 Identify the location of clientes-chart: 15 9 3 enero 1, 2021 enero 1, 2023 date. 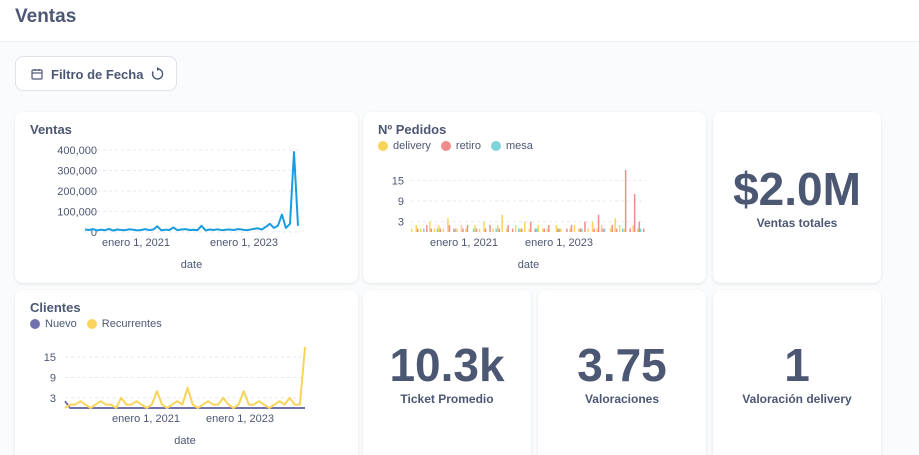
(175, 396).